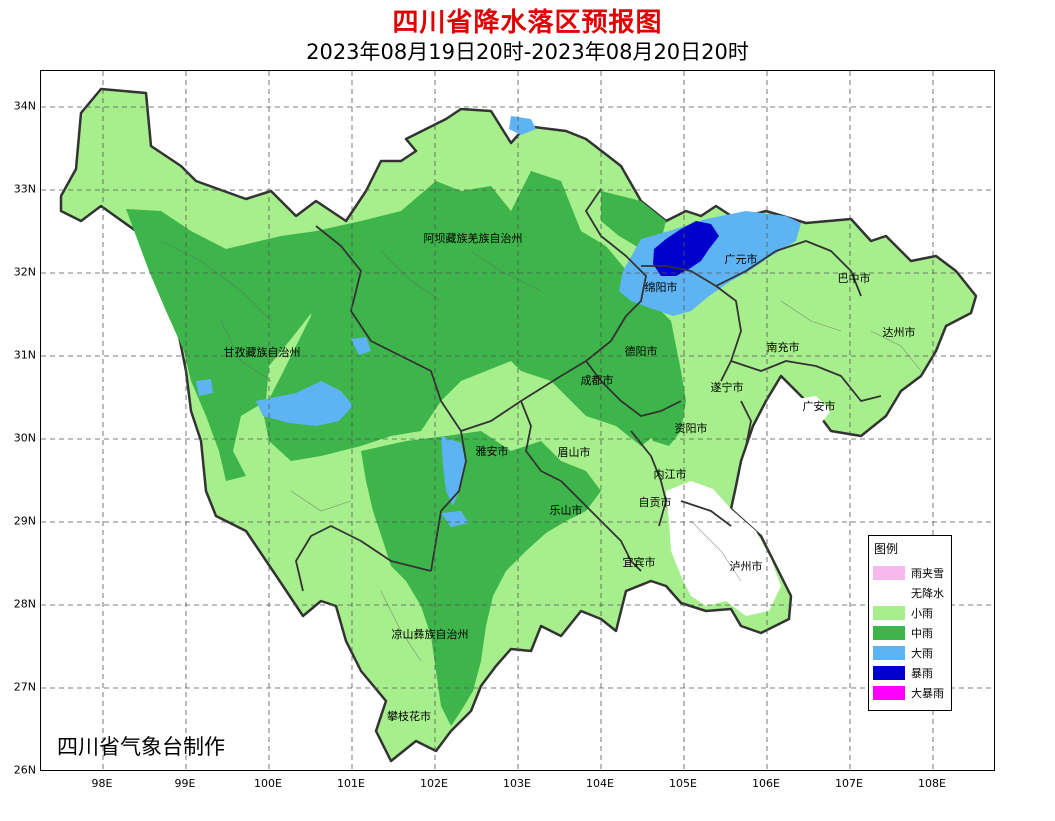 This screenshot has width=1055, height=821. I want to click on legend-label-heavy-rainstorm: 大暴雨, so click(927, 693).